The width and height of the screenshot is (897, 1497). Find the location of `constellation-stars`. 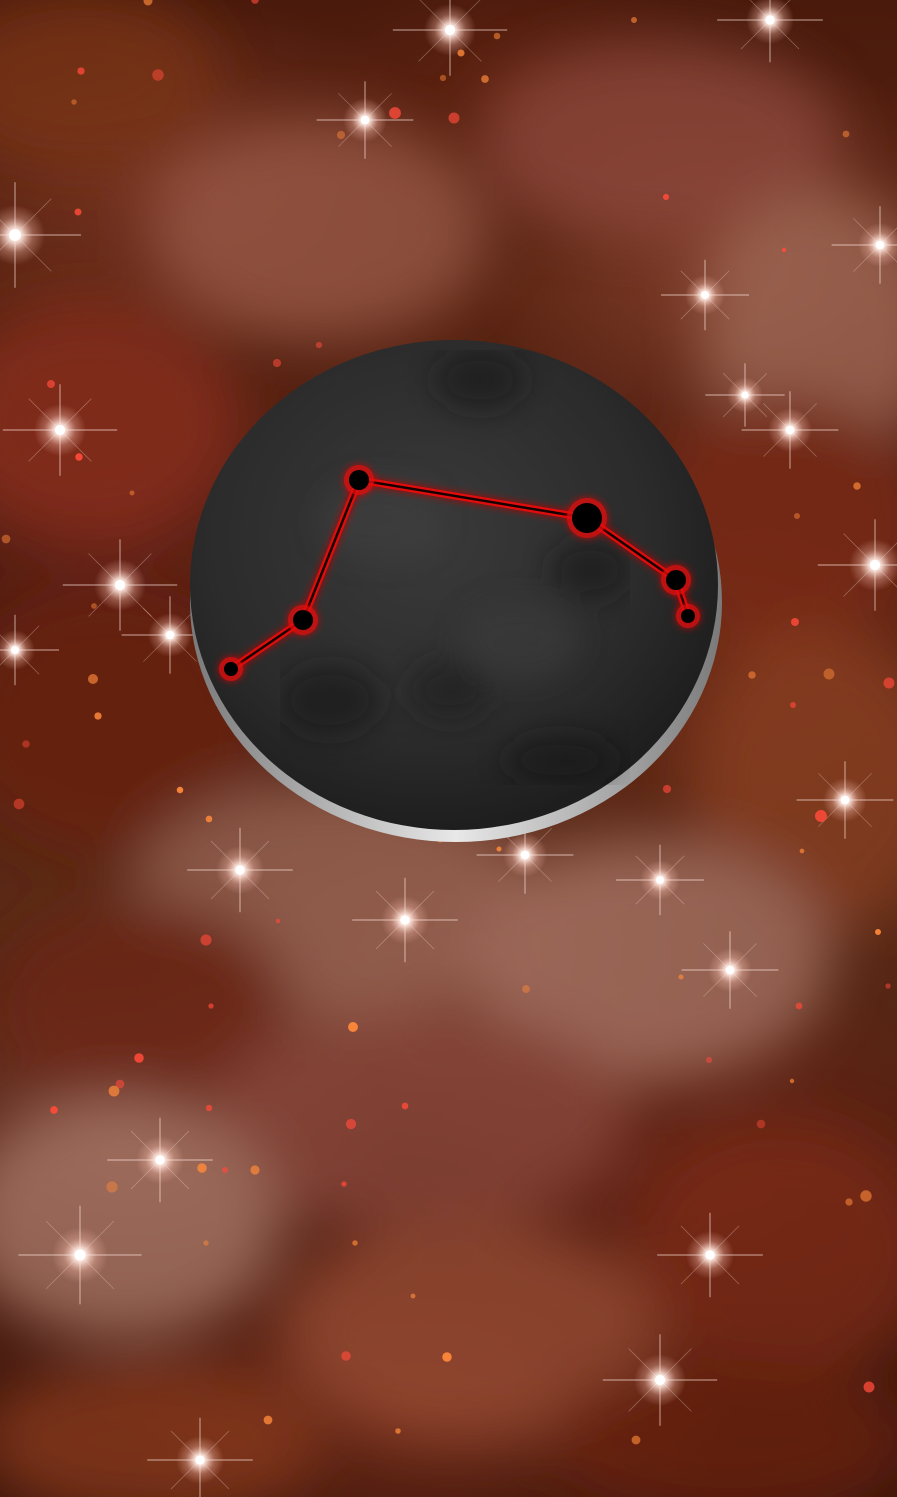

constellation-stars is located at coordinates (459, 573).